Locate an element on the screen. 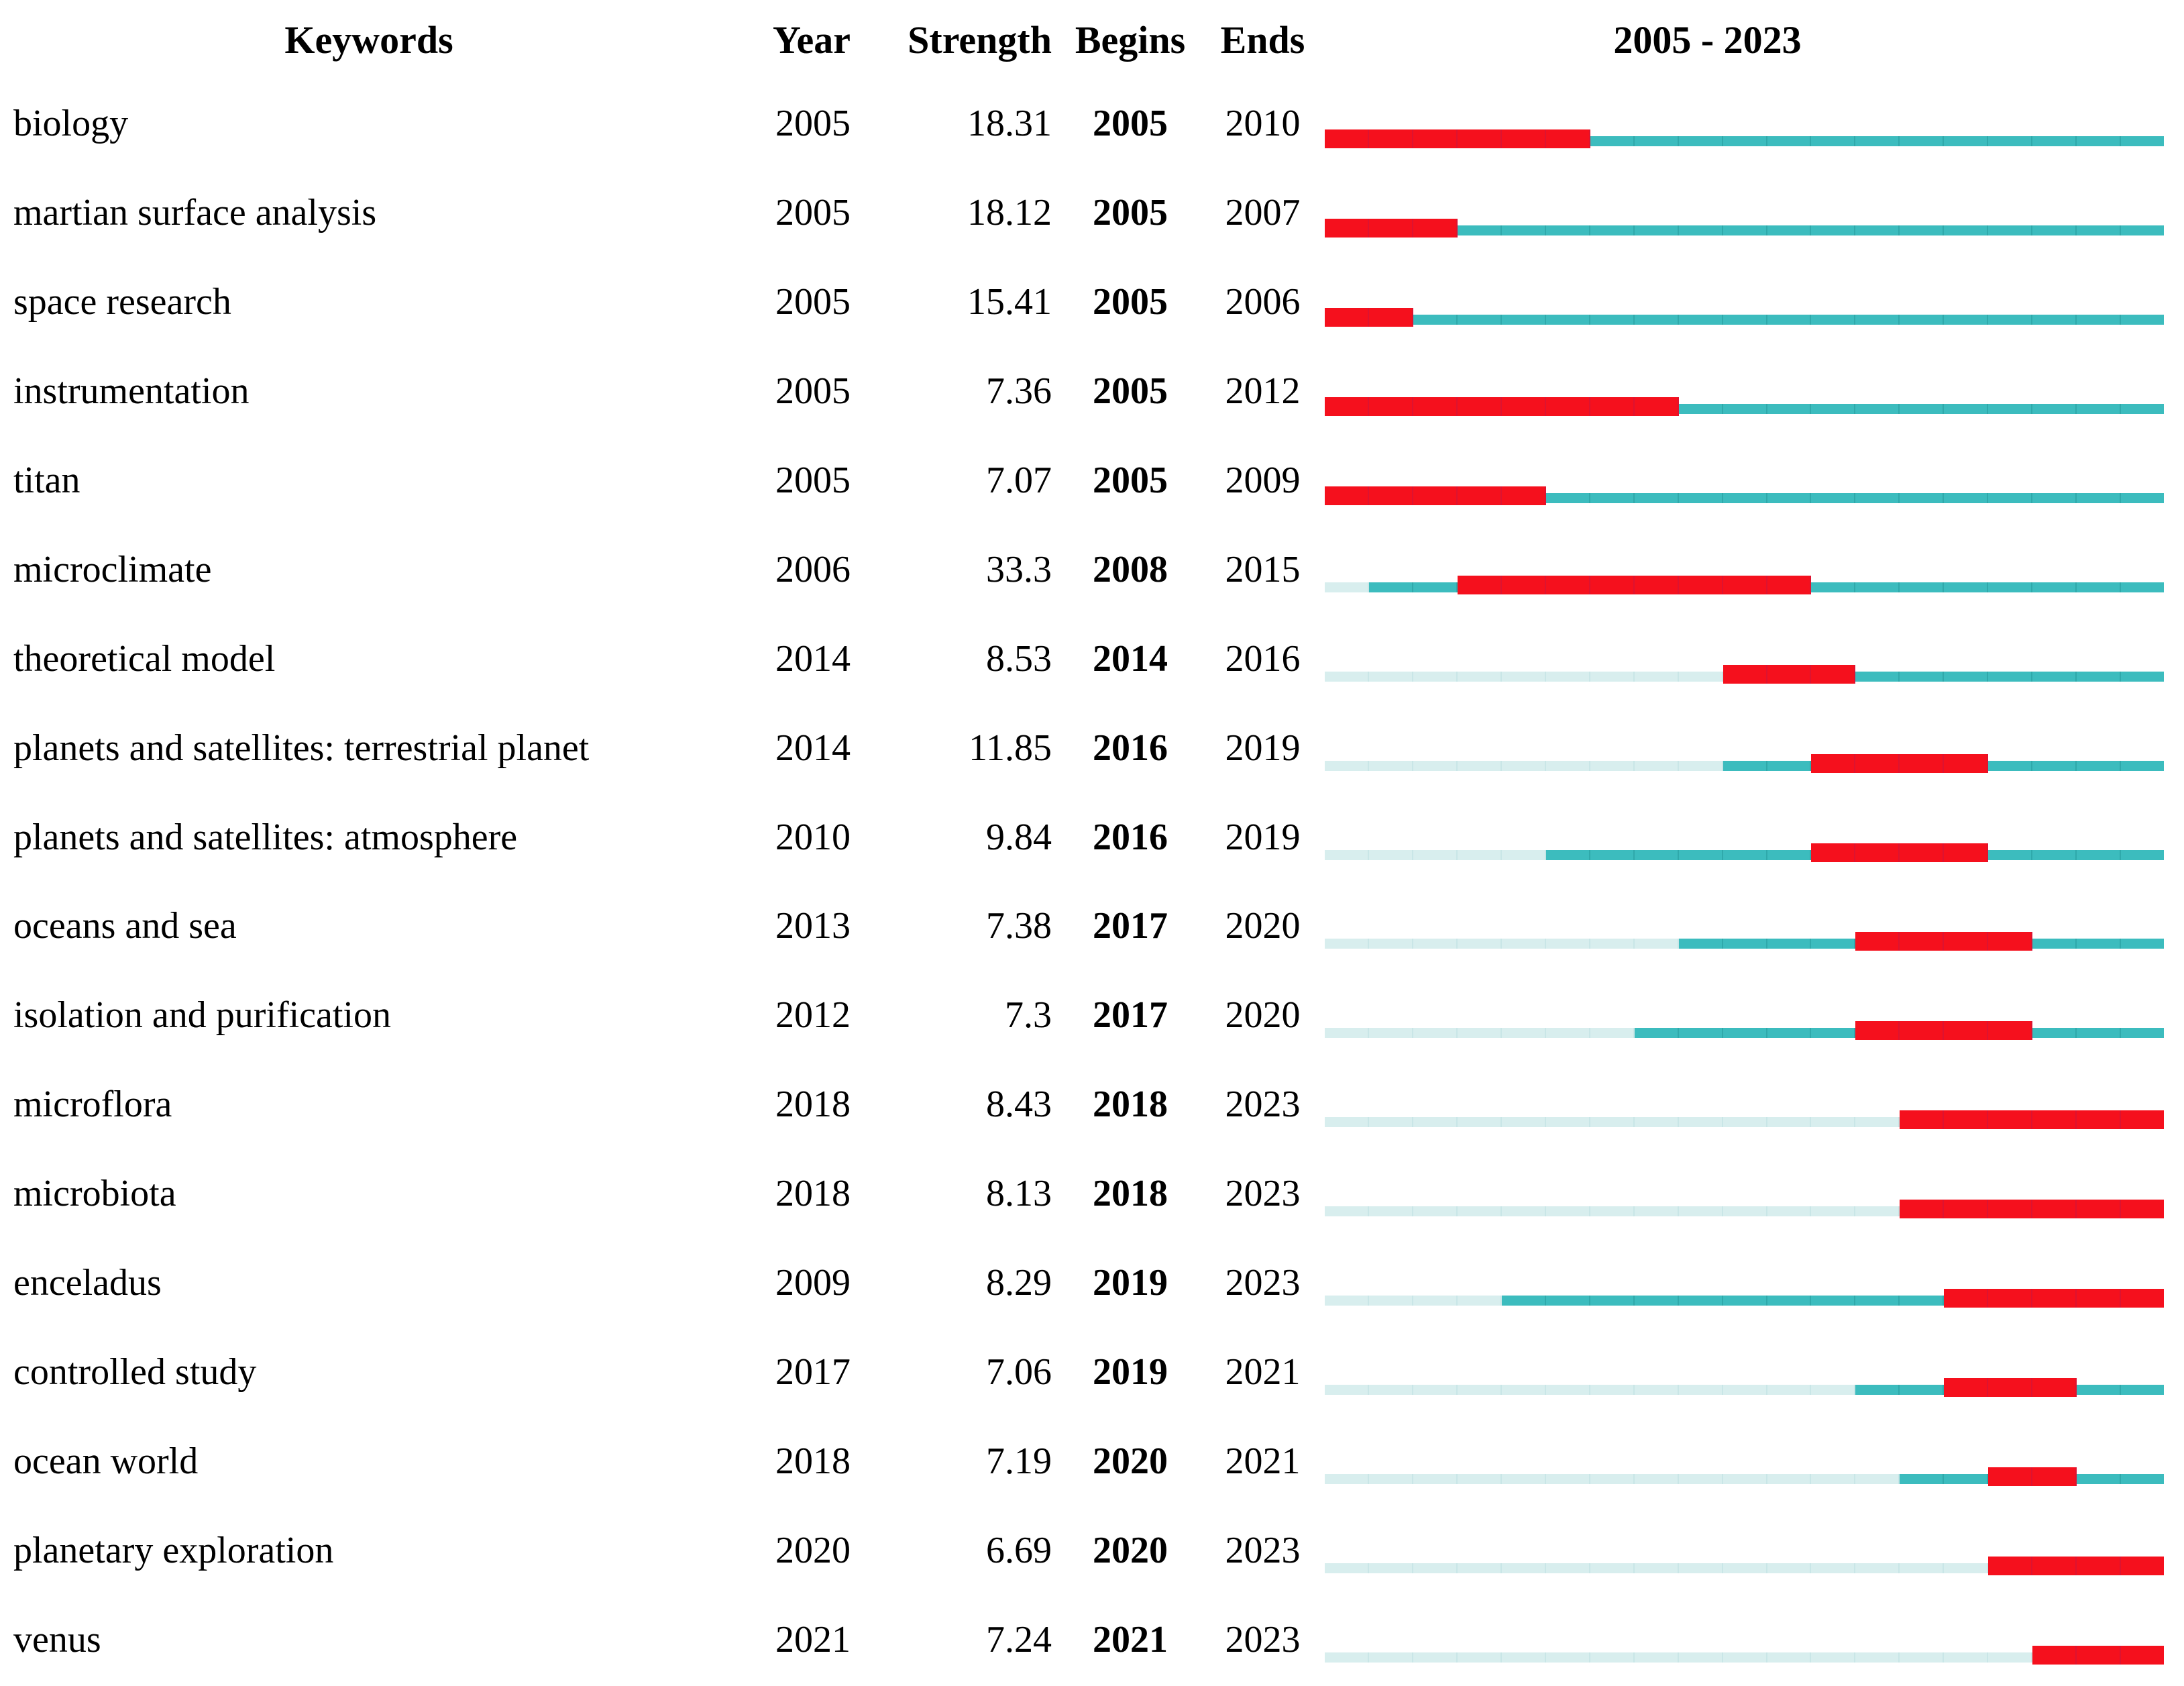 The height and width of the screenshot is (1686, 2184). year-cell: 2021 is located at coordinates (813, 1640).